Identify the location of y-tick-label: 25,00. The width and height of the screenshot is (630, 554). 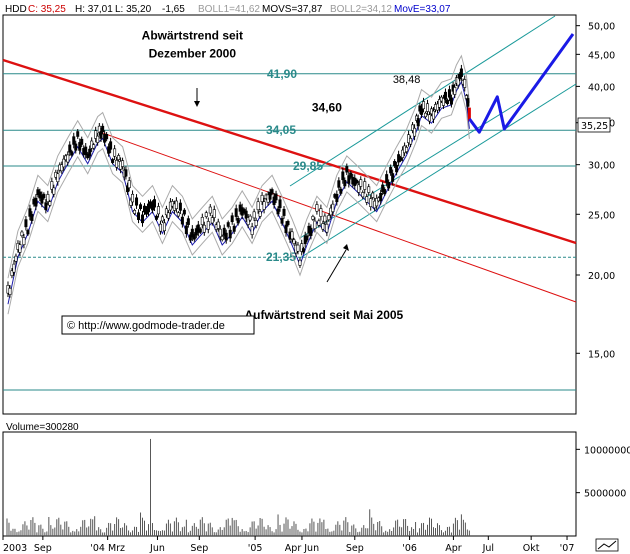
(601, 215).